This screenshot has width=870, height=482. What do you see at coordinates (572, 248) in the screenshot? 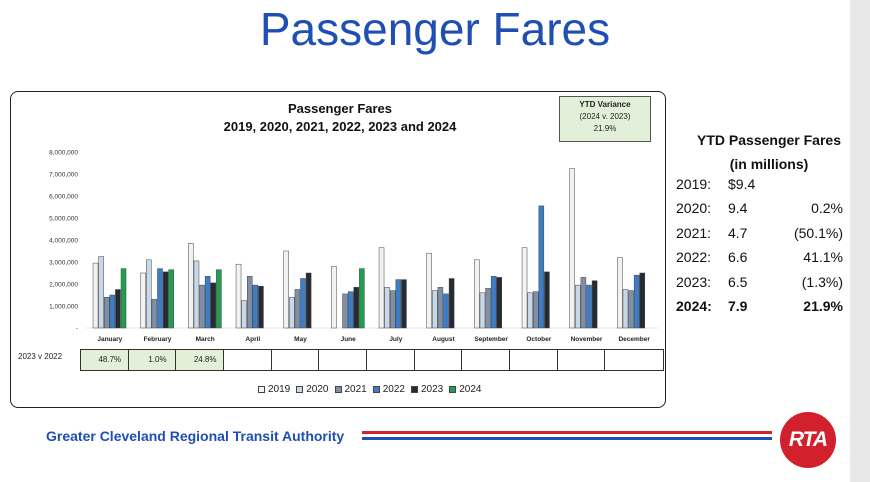
I see `bar-2019-november` at bounding box center [572, 248].